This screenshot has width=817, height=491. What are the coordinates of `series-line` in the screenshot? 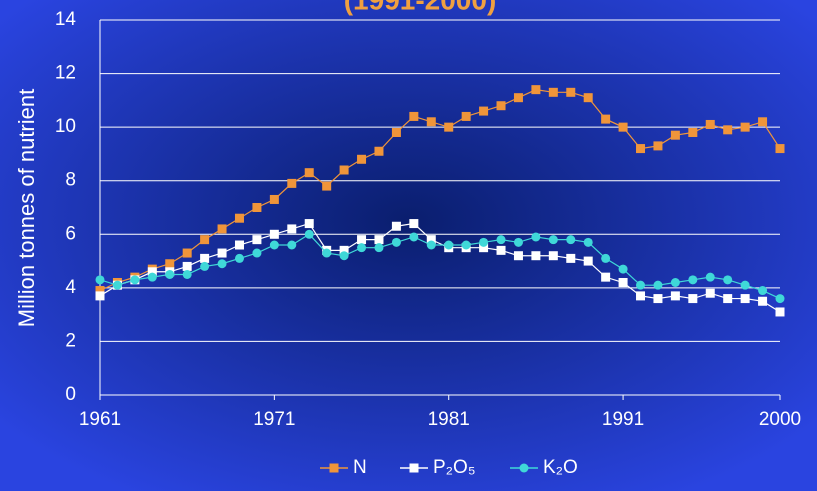 It's located at (440, 266).